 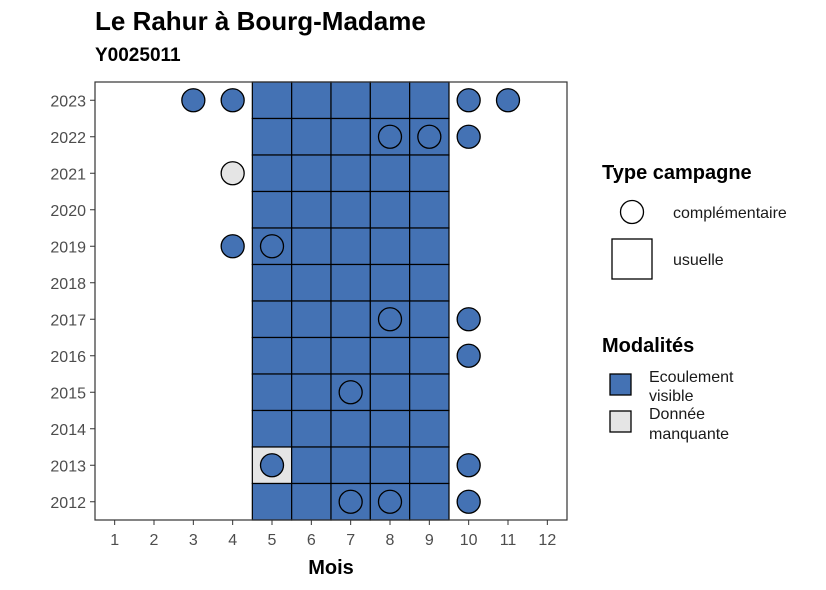 What do you see at coordinates (333, 534) in the screenshot?
I see `x-axis: 1 2 3 4 5 6 7 8 9 10 11 12` at bounding box center [333, 534].